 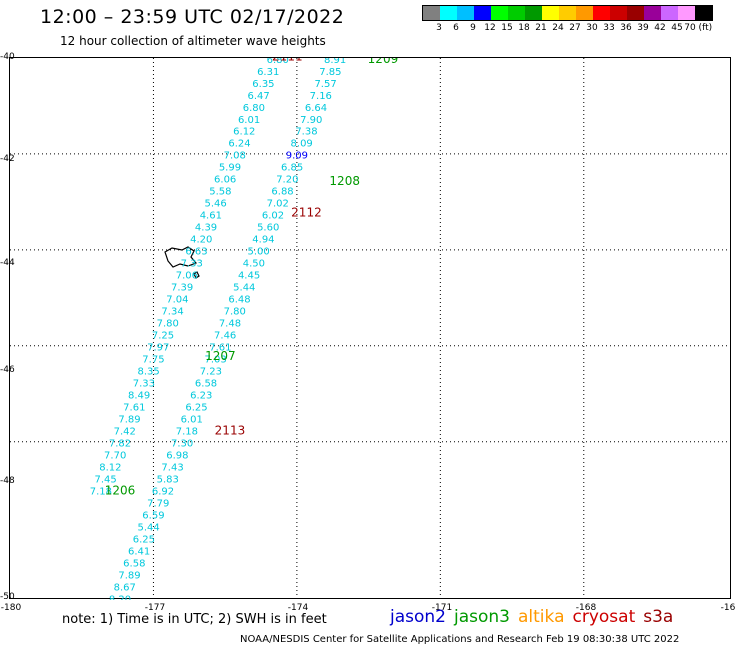 What do you see at coordinates (7, 481) in the screenshot?
I see `lat-label: -48` at bounding box center [7, 481].